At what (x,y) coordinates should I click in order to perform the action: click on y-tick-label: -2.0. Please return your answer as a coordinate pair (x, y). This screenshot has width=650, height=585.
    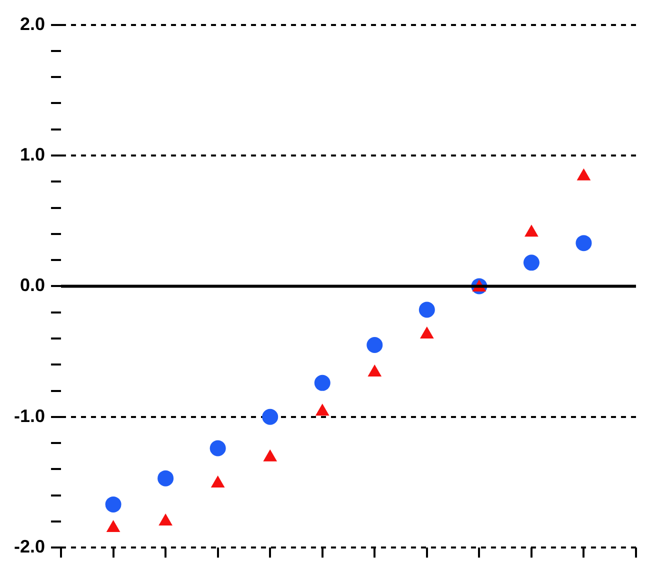
    Looking at the image, I should click on (30, 546).